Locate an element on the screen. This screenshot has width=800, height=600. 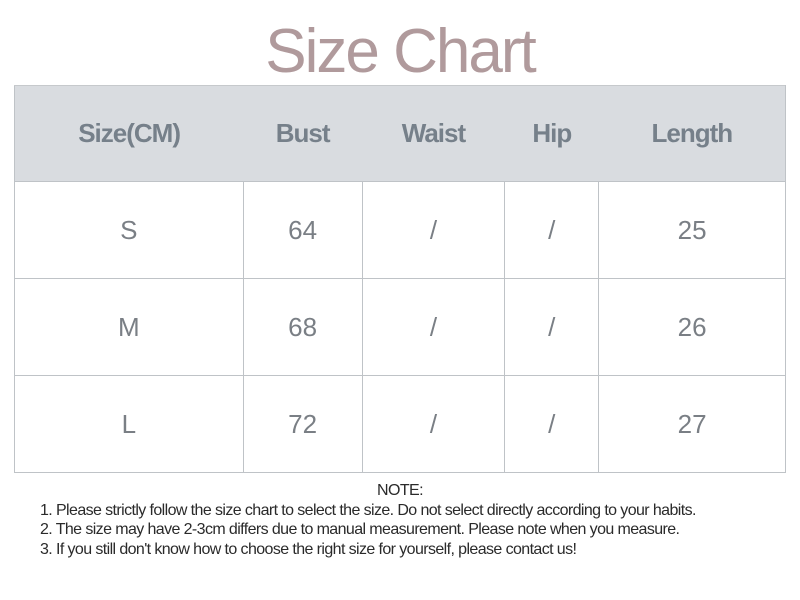
notes-heading: NOTE: is located at coordinates (400, 490).